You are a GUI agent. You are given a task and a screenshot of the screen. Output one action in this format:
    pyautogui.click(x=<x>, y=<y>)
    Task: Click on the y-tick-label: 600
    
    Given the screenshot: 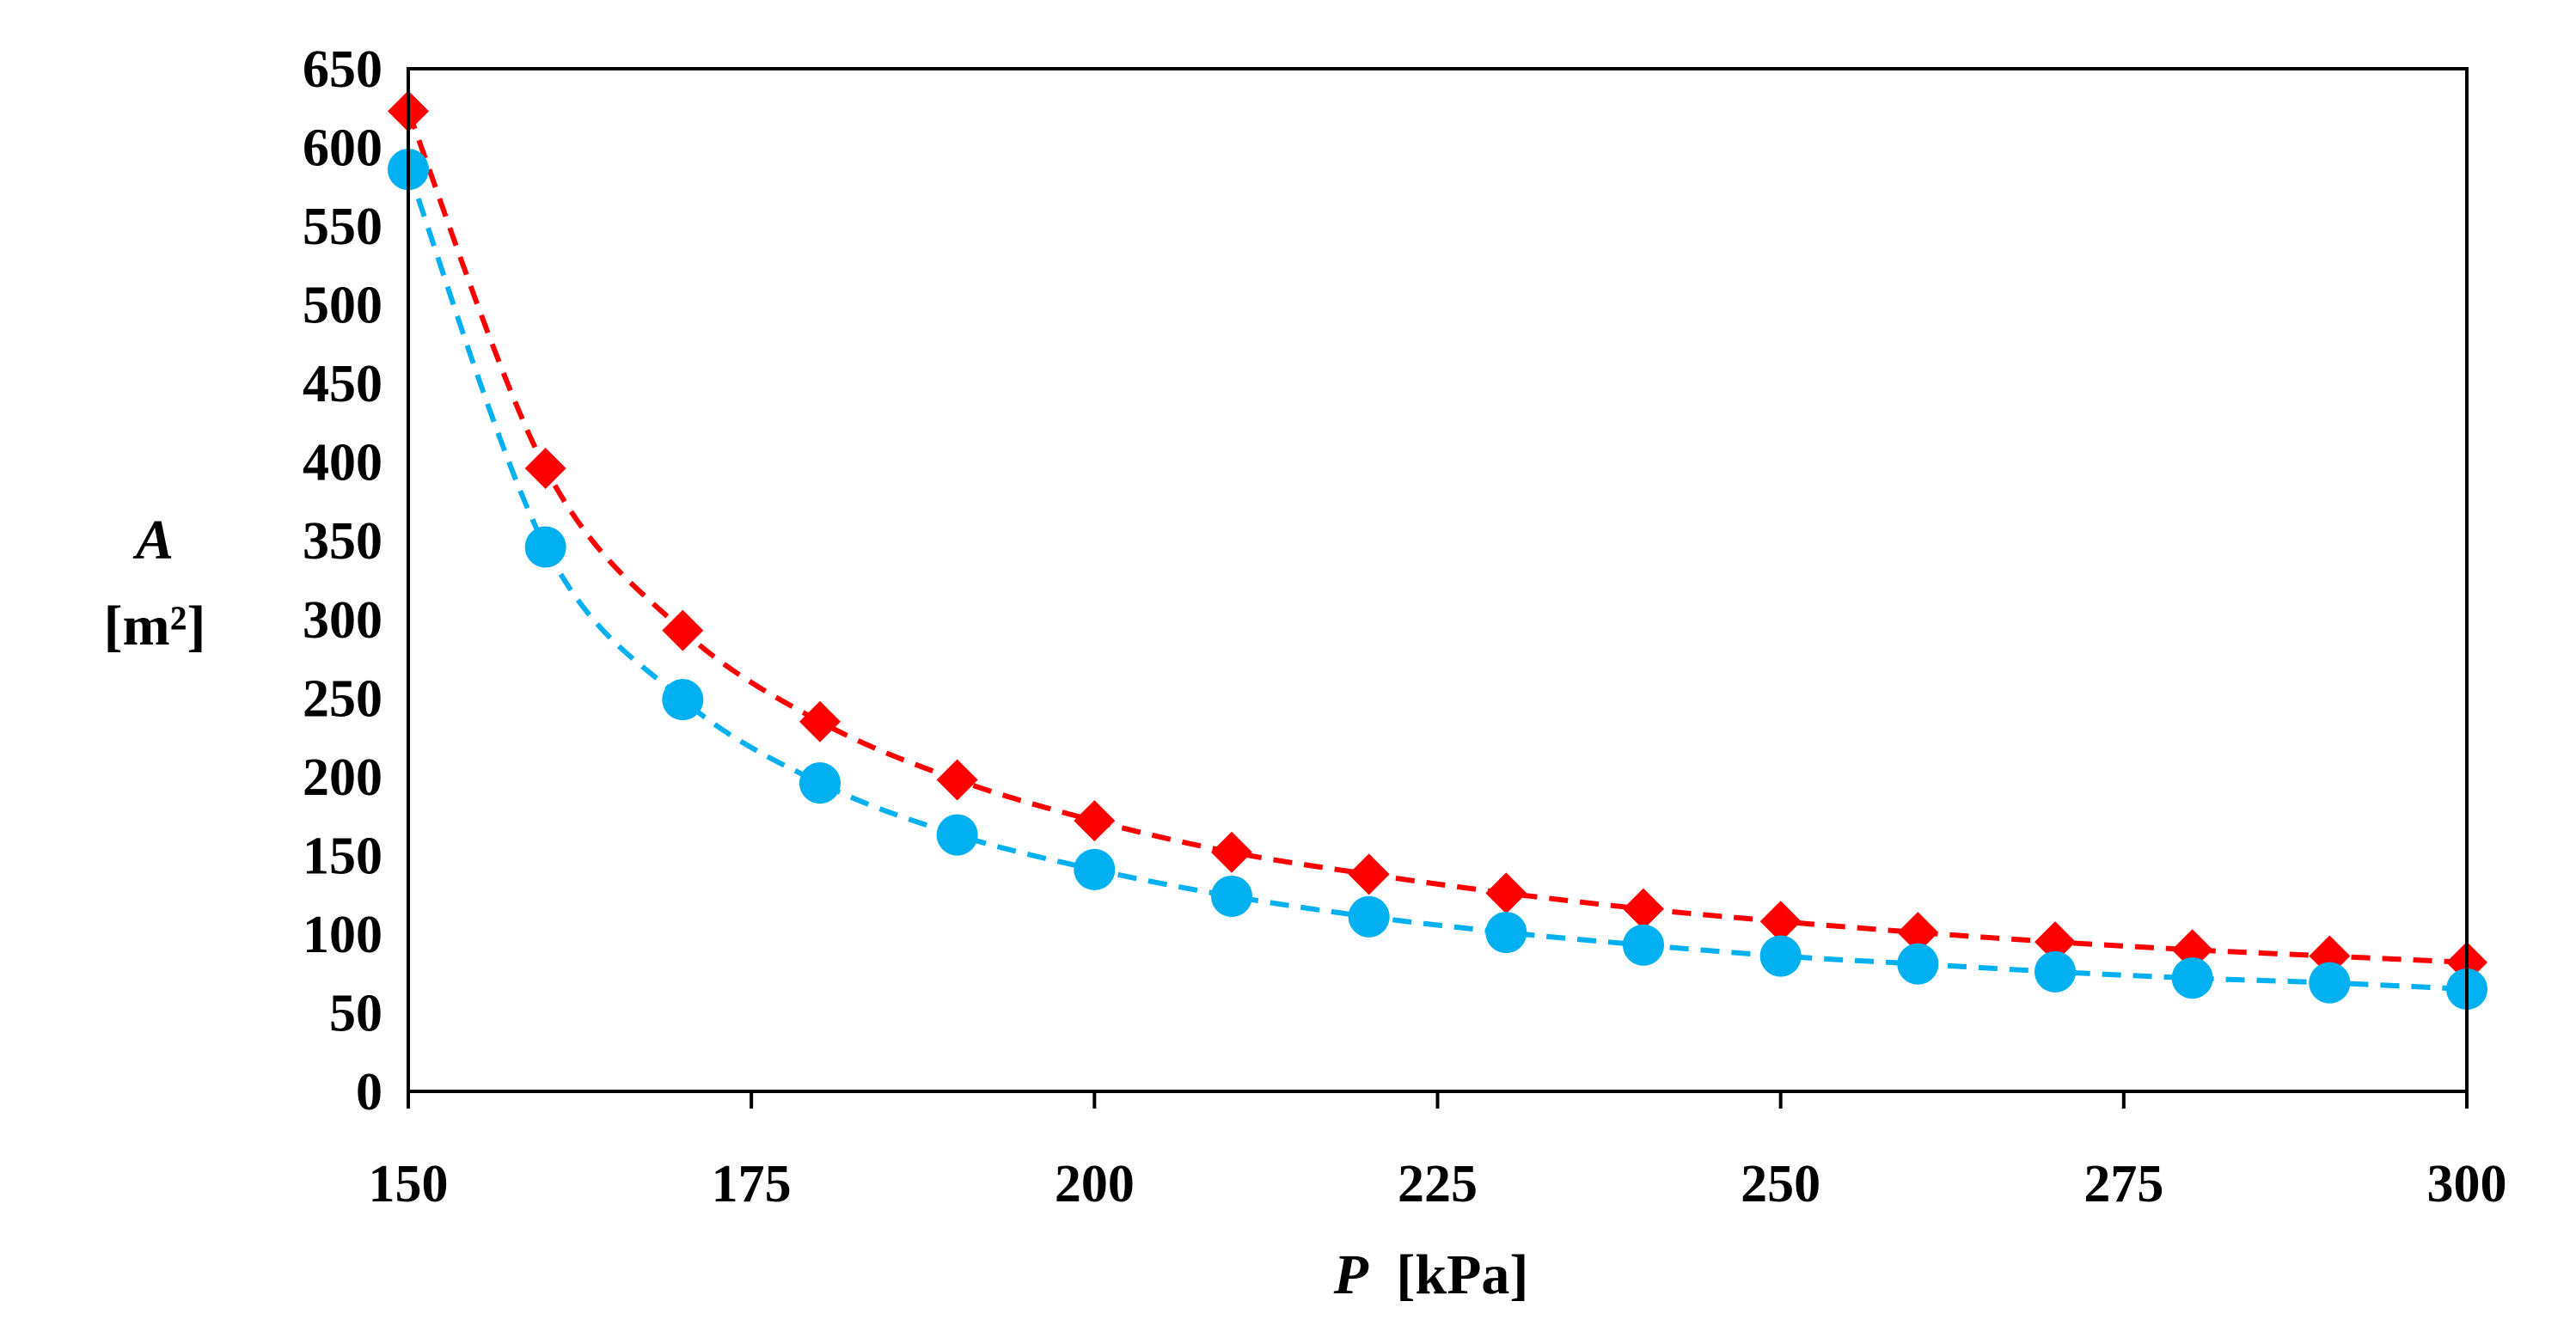 What is the action you would take?
    pyautogui.click(x=342, y=148)
    